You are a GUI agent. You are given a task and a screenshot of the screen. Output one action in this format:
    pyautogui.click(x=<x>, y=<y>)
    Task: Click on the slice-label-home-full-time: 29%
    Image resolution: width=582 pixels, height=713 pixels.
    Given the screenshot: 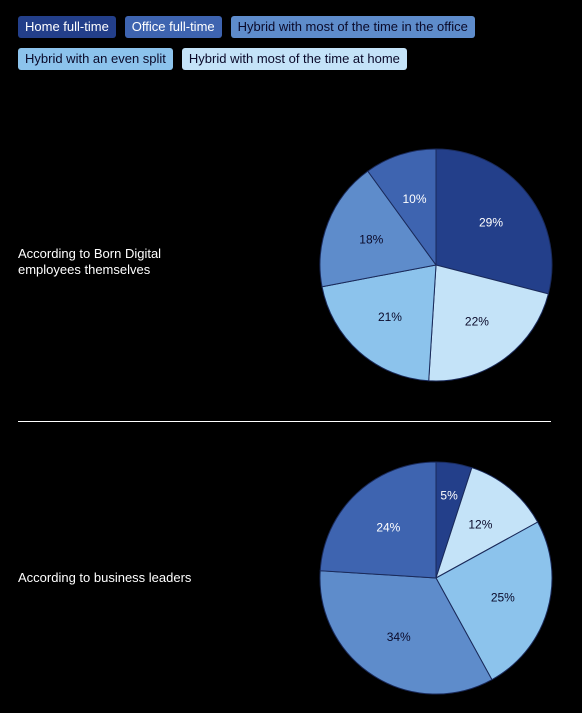 What is the action you would take?
    pyautogui.click(x=491, y=222)
    